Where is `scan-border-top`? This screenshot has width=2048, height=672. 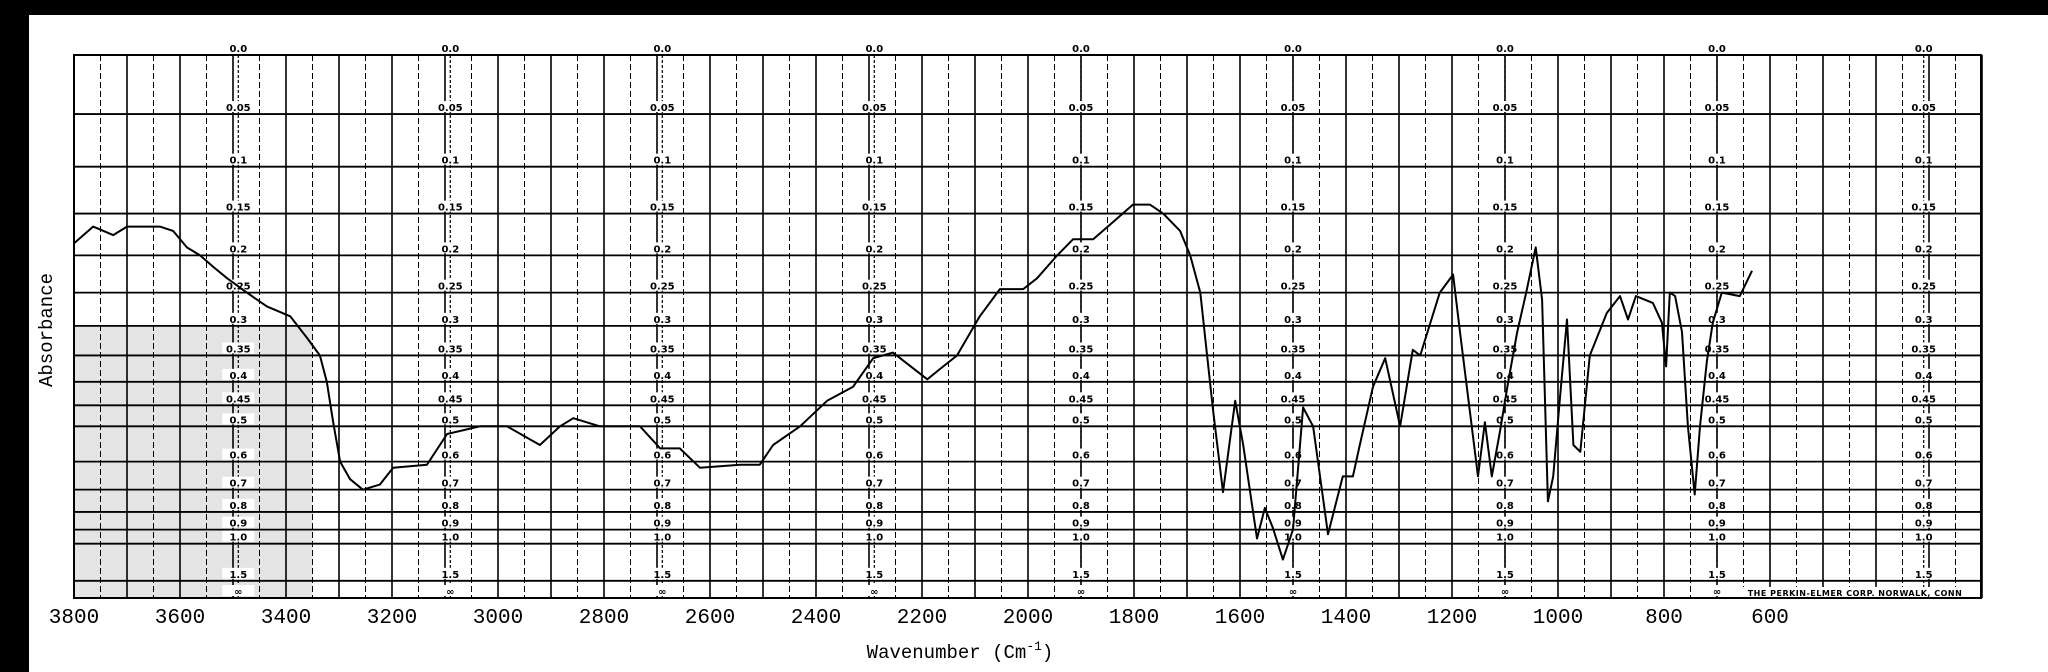 scan-border-top is located at coordinates (1024, 7).